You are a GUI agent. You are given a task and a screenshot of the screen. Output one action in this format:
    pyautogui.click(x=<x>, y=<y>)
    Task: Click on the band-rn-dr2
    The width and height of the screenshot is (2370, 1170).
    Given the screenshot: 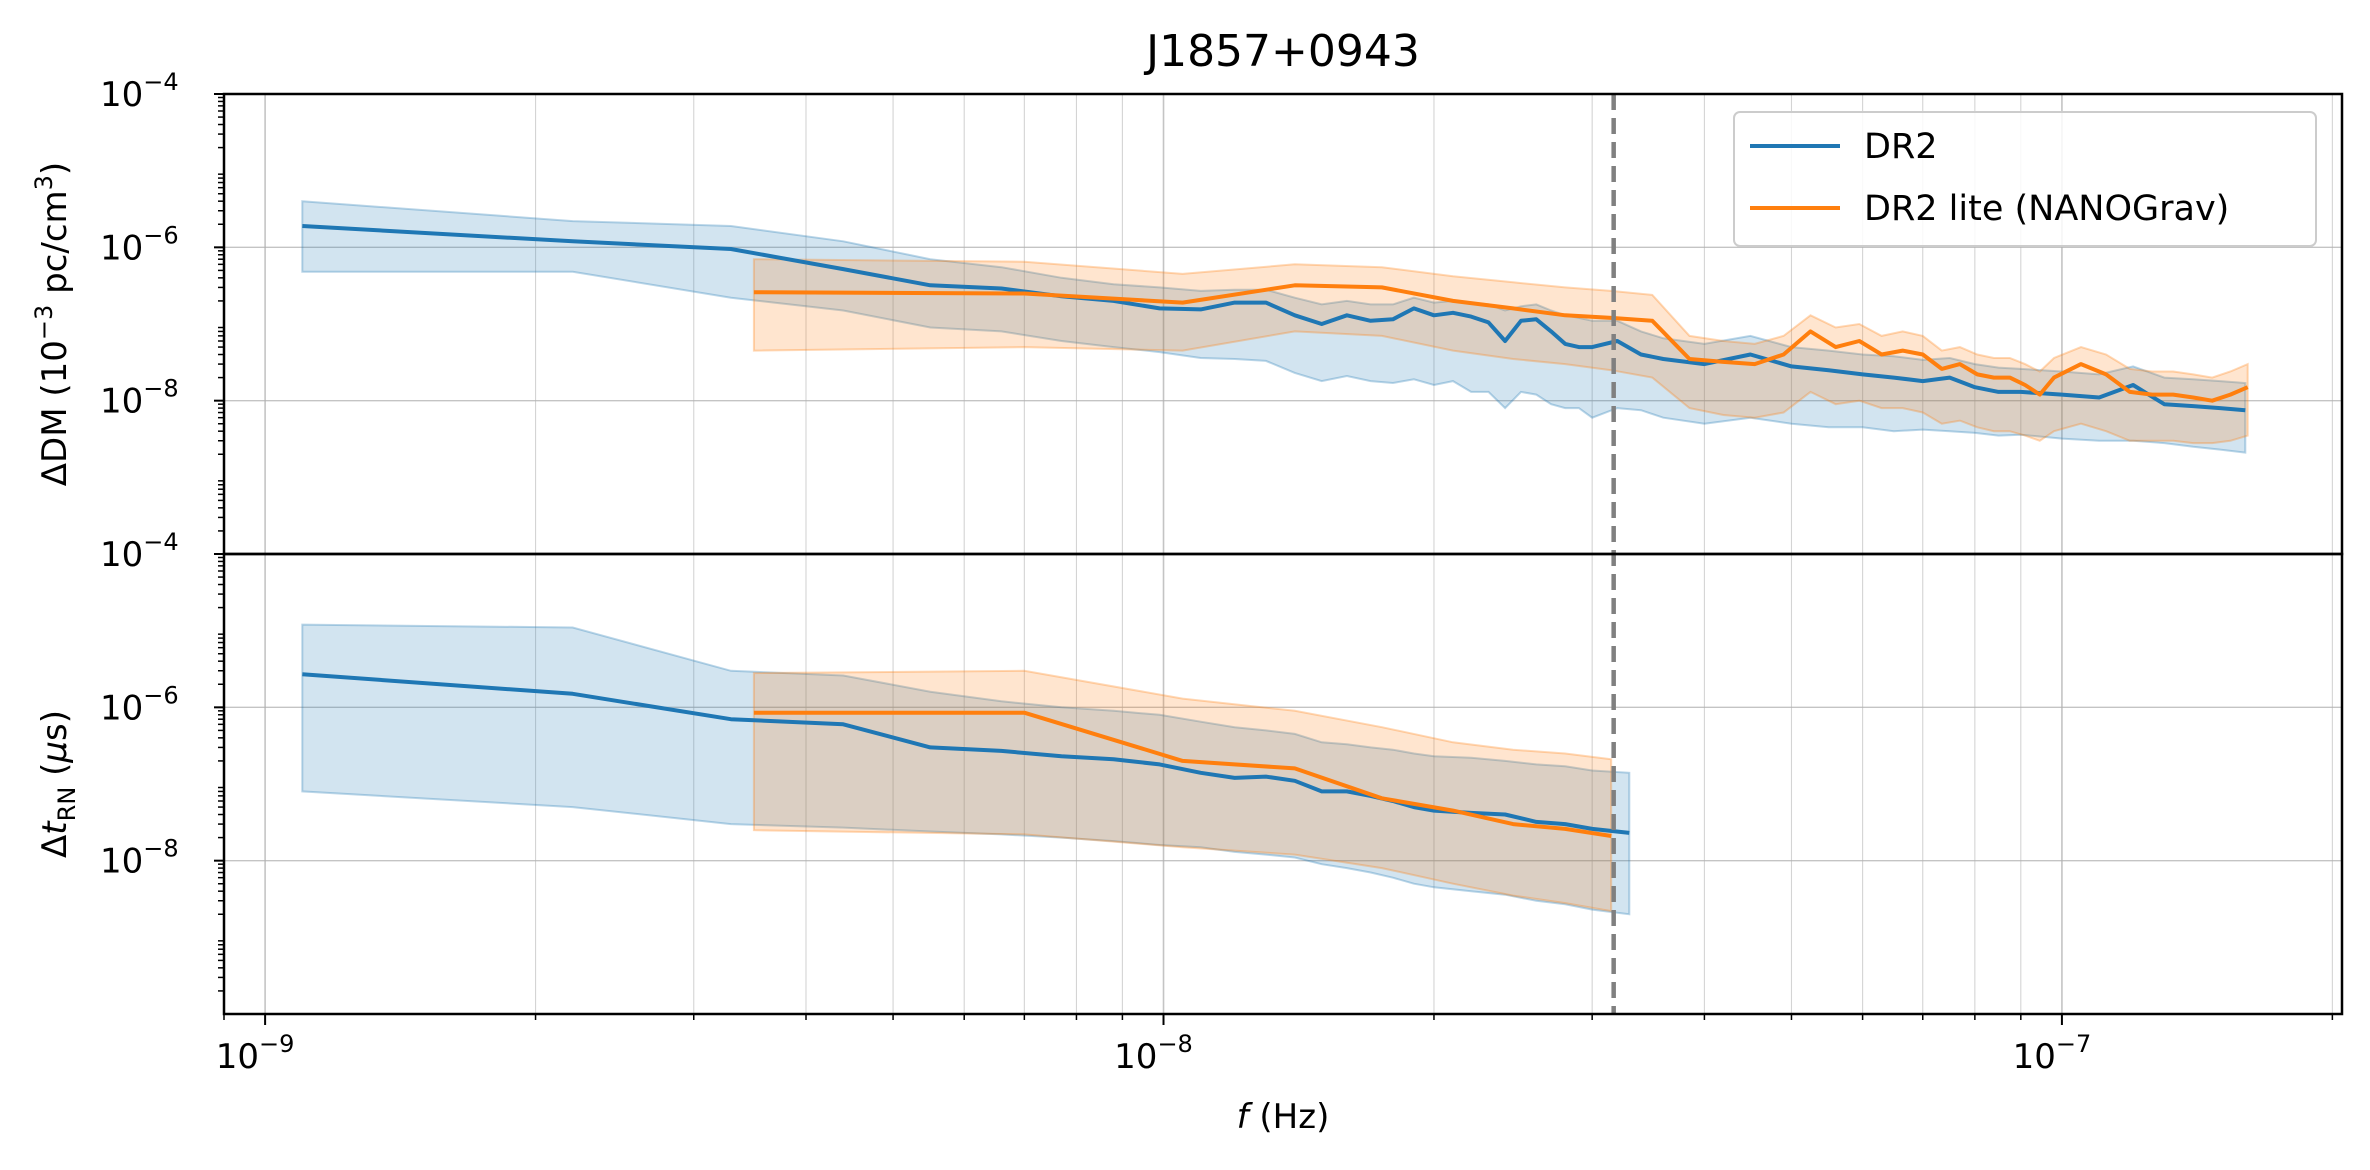 What is the action you would take?
    pyautogui.click(x=966, y=769)
    